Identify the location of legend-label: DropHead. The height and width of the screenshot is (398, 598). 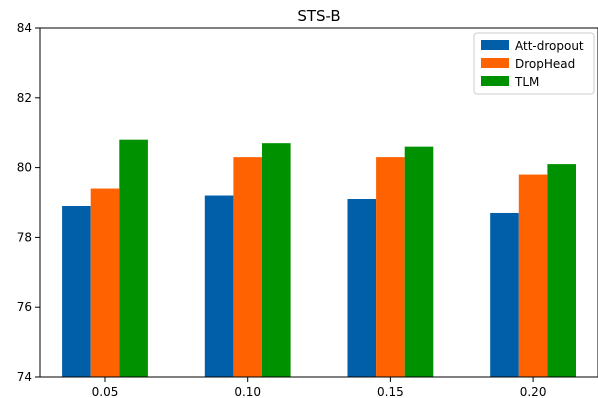
(545, 64).